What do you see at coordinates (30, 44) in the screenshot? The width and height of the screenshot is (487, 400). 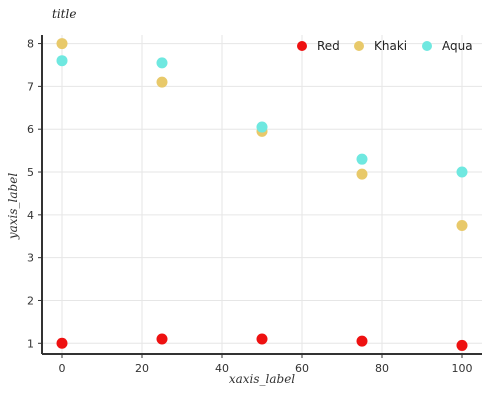 I see `y-tick-label: 8` at bounding box center [30, 44].